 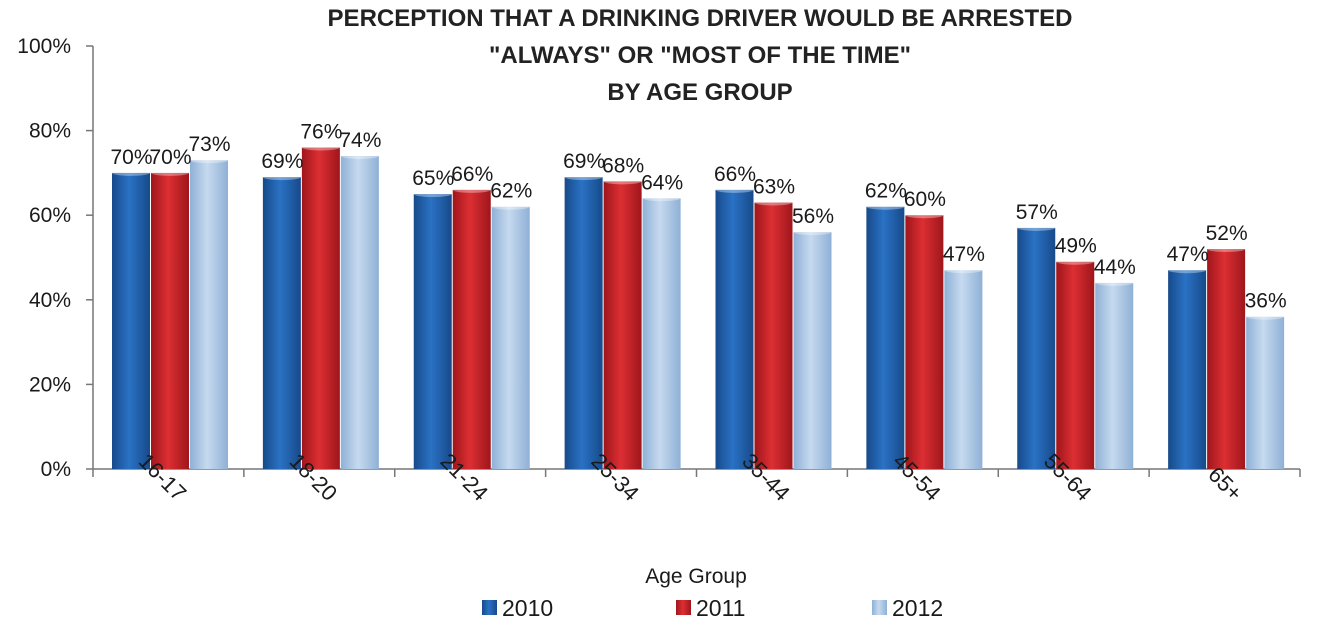 What do you see at coordinates (50, 300) in the screenshot?
I see `y-tick-label: 40%` at bounding box center [50, 300].